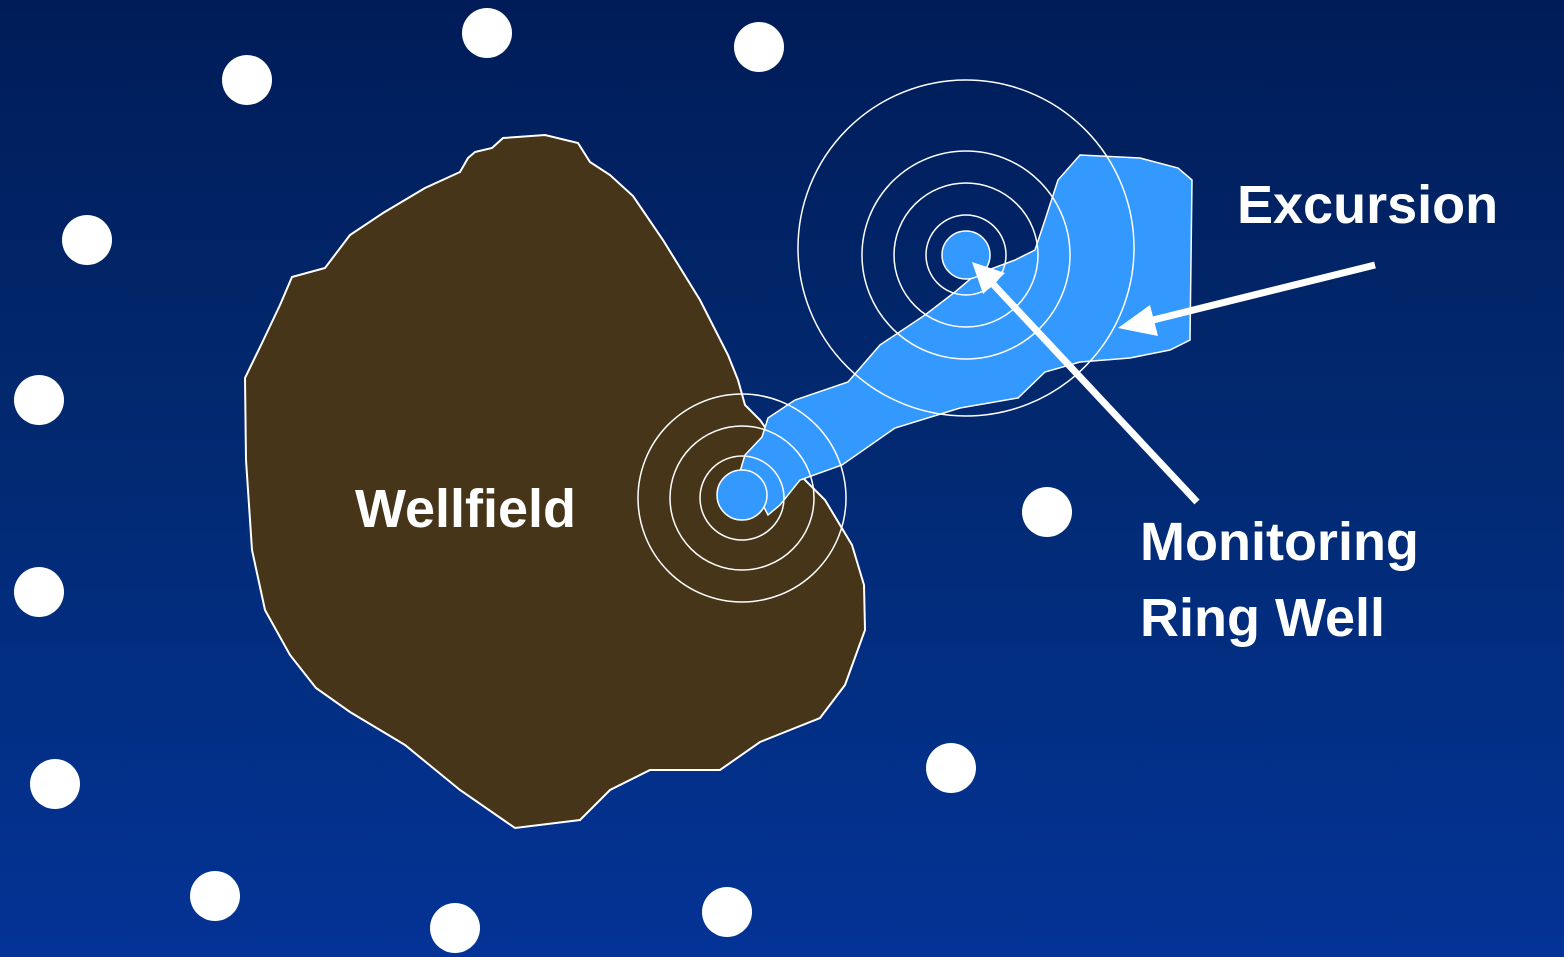  Describe the element at coordinates (1367, 205) in the screenshot. I see `excursion-label: Excursion` at that location.